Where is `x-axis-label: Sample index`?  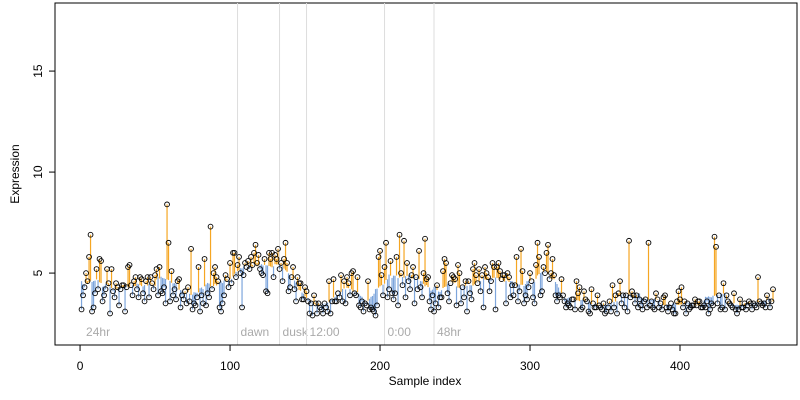 x-axis-label: Sample index is located at coordinates (425, 381).